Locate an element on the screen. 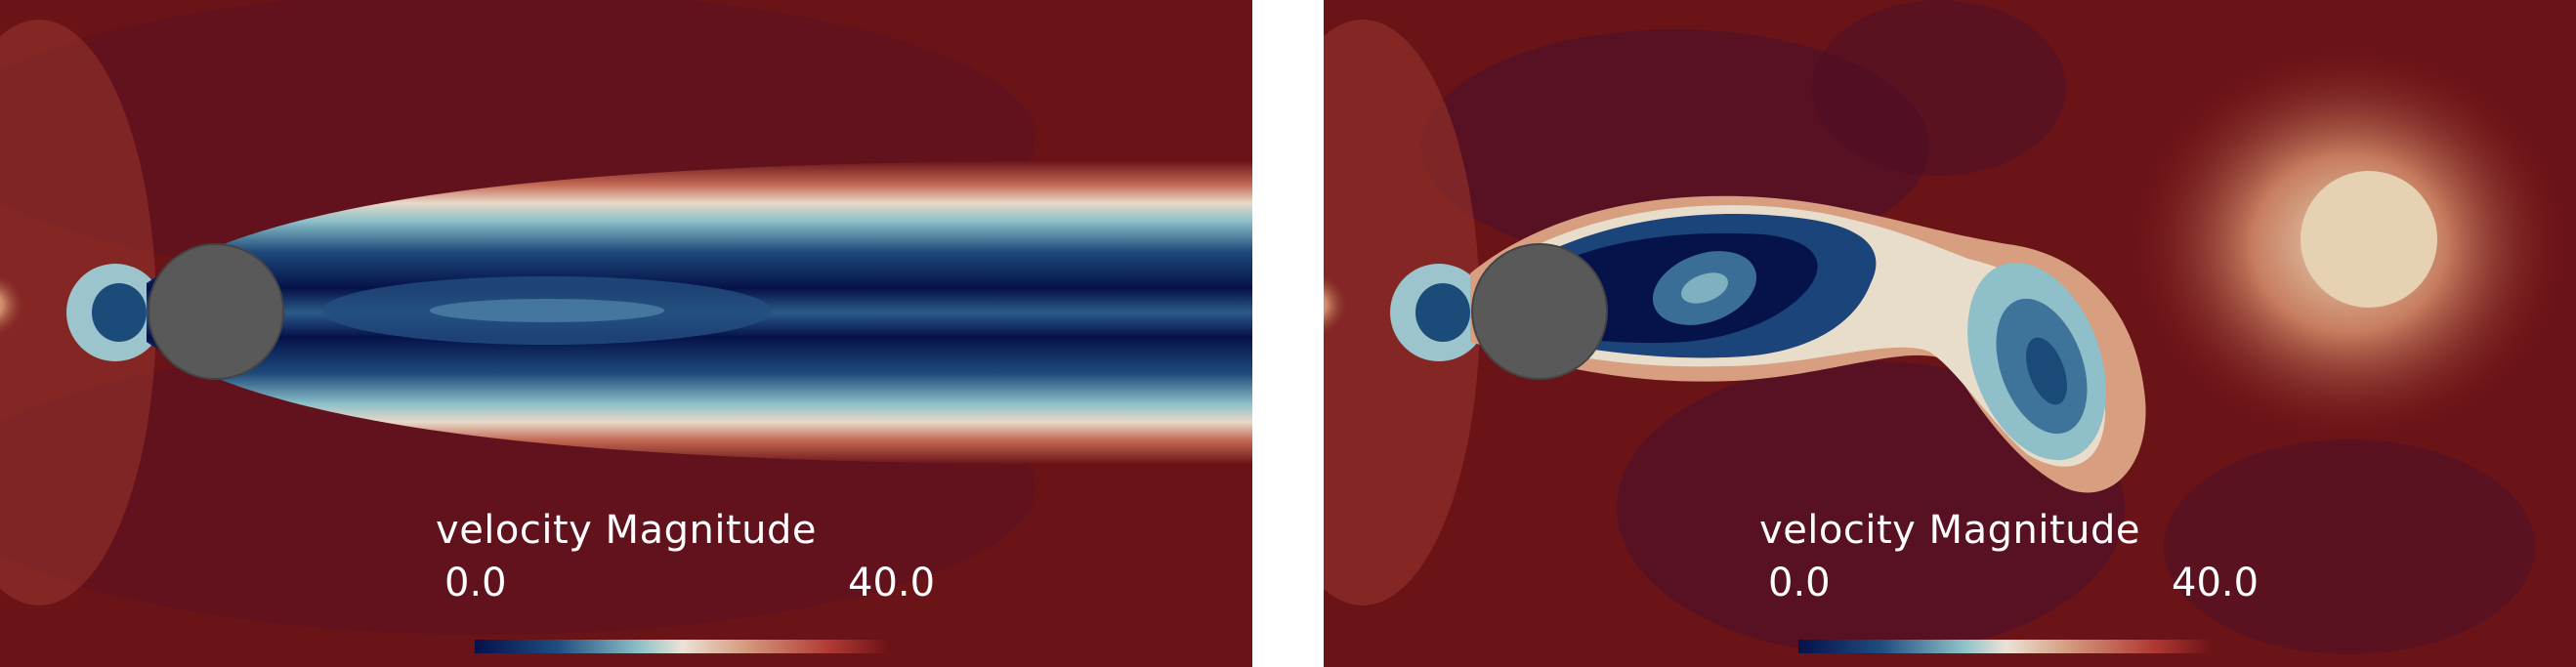 The width and height of the screenshot is (2576, 667). legend-min-right: 0.0 is located at coordinates (1799, 583).